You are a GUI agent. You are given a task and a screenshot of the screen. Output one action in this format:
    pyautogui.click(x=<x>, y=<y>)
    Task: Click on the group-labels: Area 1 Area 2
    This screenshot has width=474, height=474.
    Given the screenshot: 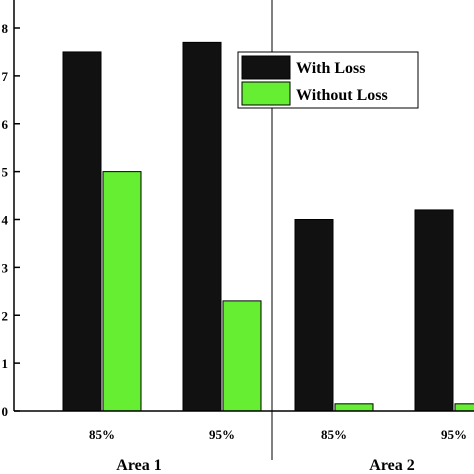 What is the action you would take?
    pyautogui.click(x=265, y=465)
    